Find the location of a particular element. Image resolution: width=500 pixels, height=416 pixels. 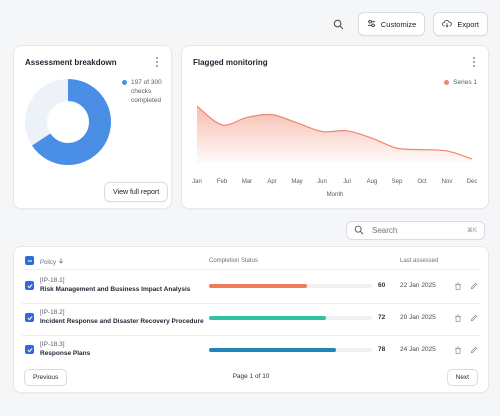

series-line is located at coordinates (334, 132).